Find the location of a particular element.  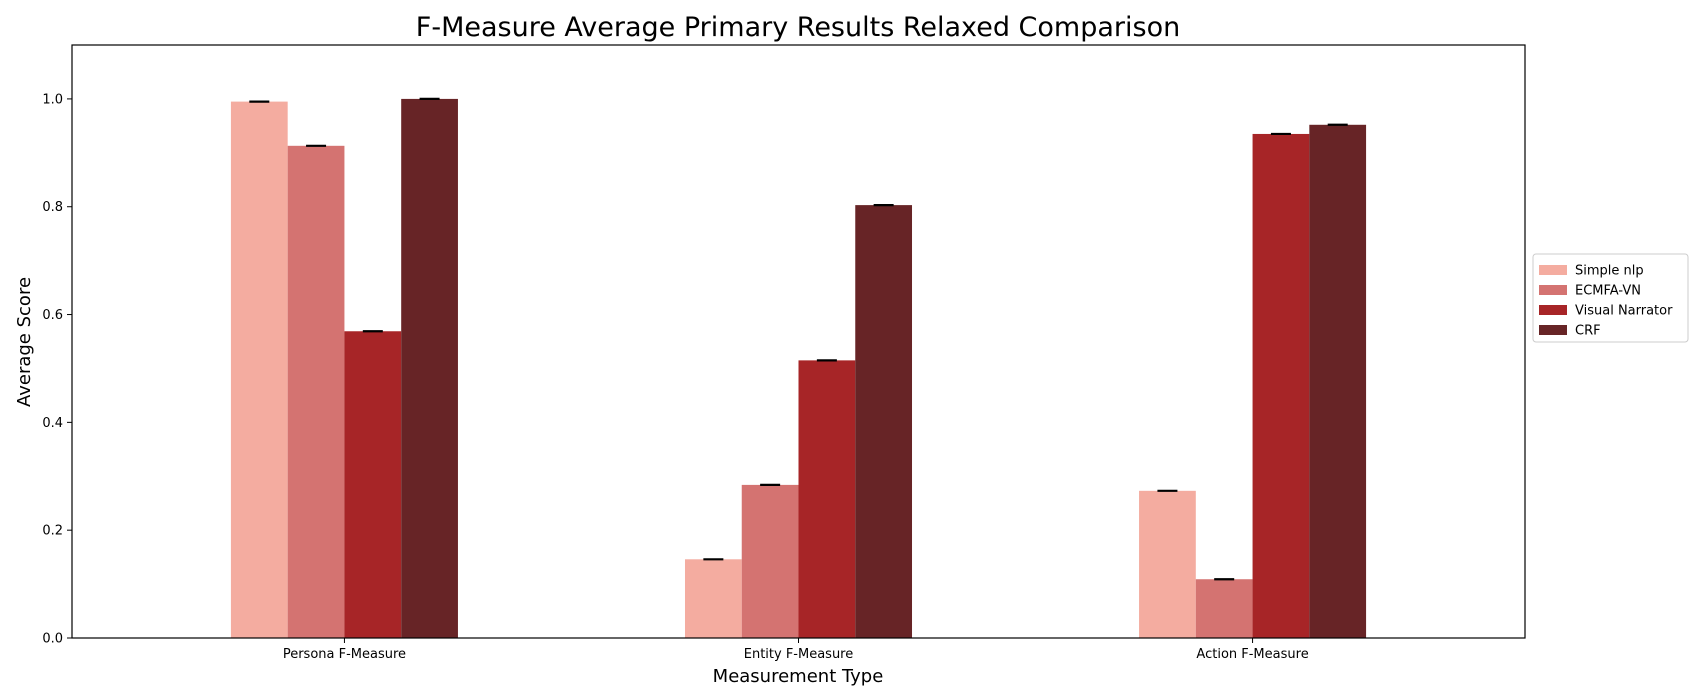

x-tick-label: Entity F-Measure is located at coordinates (799, 654).